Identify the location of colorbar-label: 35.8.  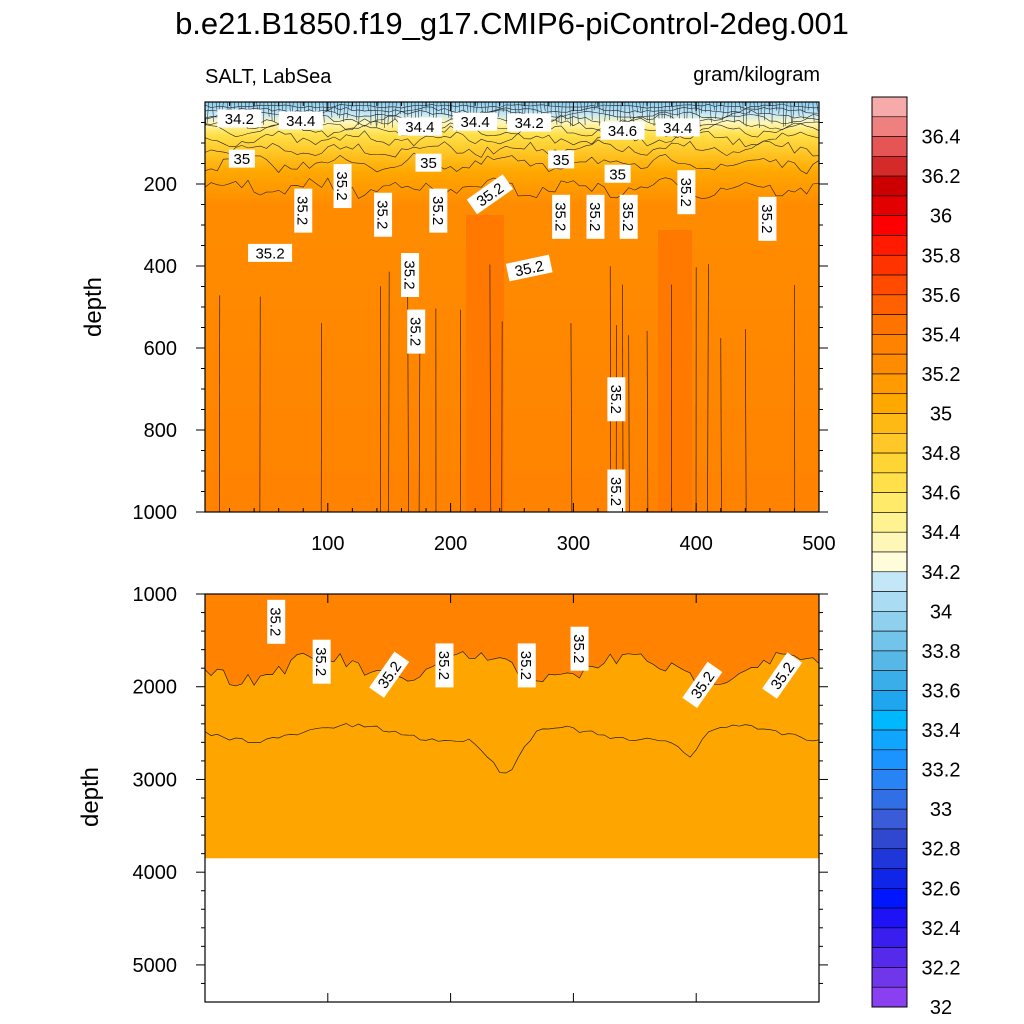
(941, 256).